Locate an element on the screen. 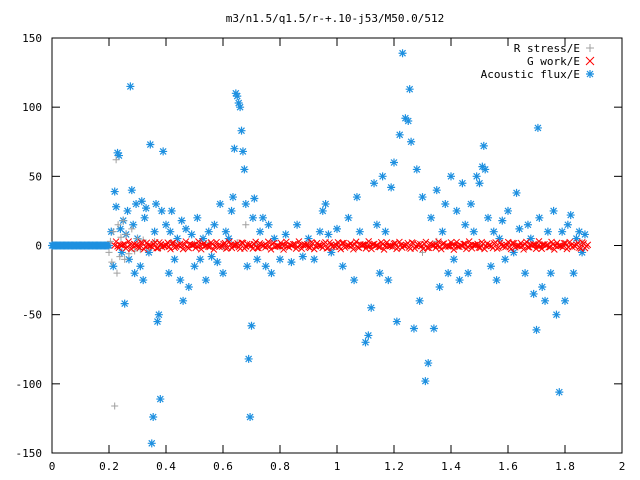  x-tick-label: 1.2 is located at coordinates (394, 466).